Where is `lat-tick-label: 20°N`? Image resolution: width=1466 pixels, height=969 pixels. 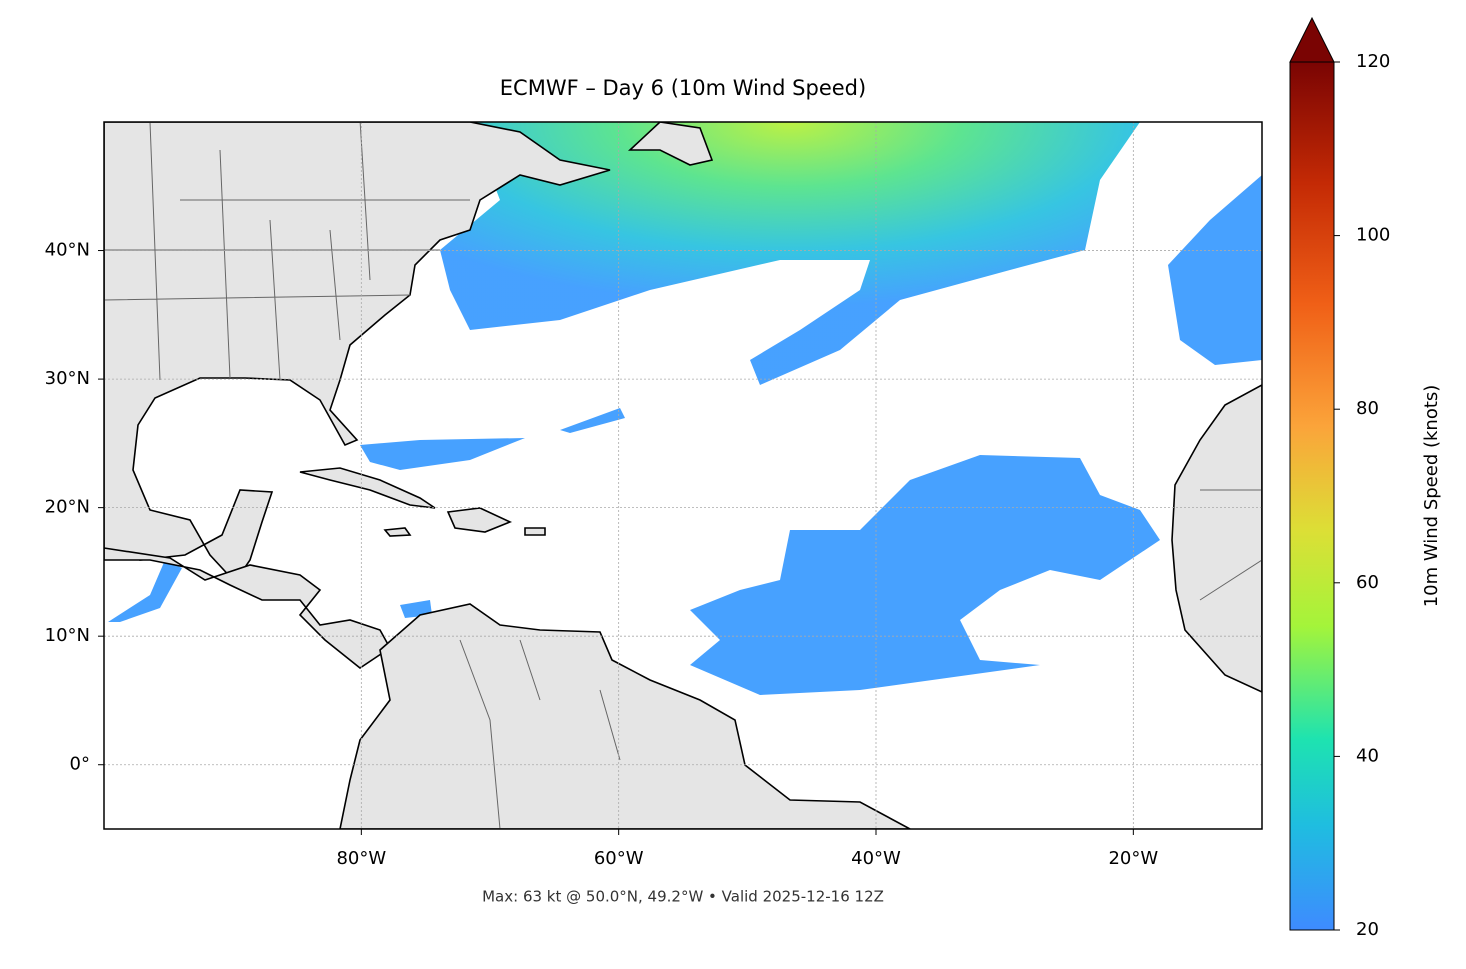
lat-tick-label: 20°N is located at coordinates (67, 507).